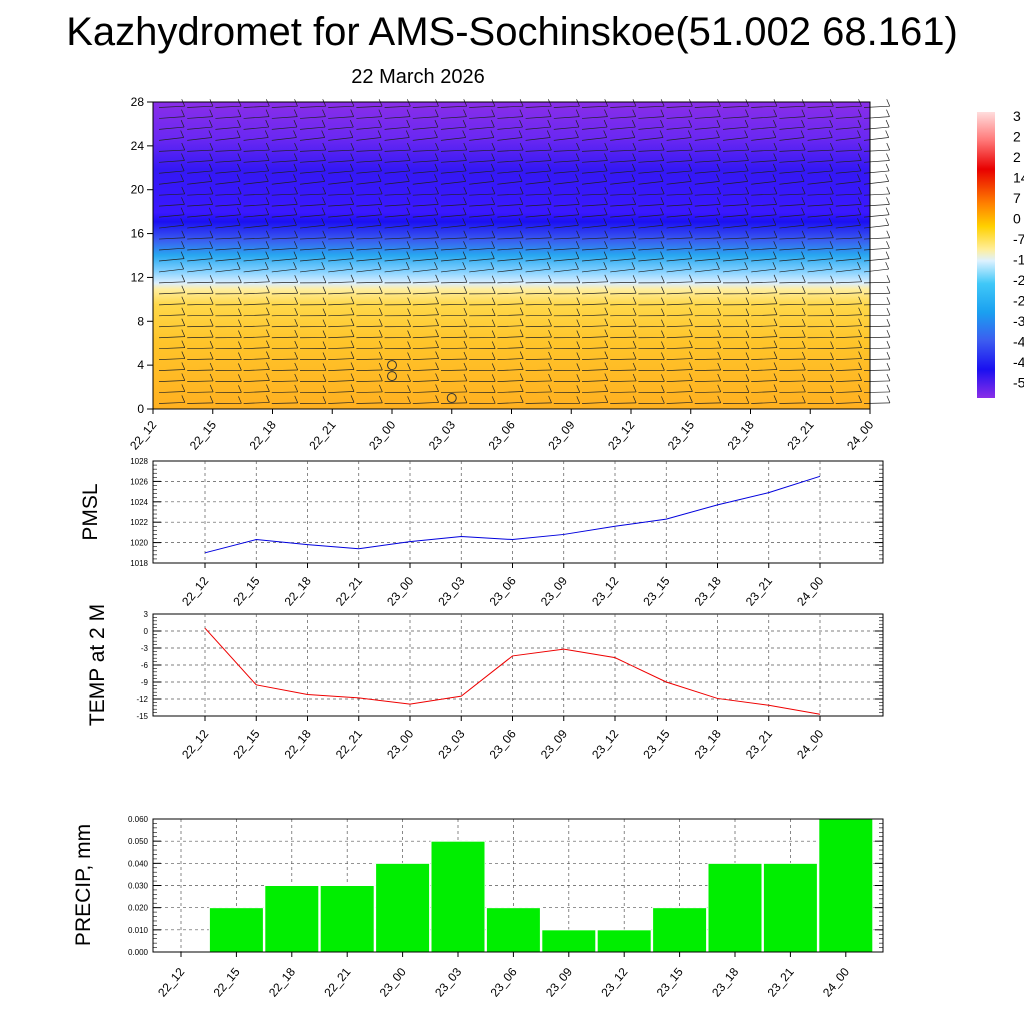  What do you see at coordinates (656, 744) in the screenshot?
I see `x-tick-label: 23_15` at bounding box center [656, 744].